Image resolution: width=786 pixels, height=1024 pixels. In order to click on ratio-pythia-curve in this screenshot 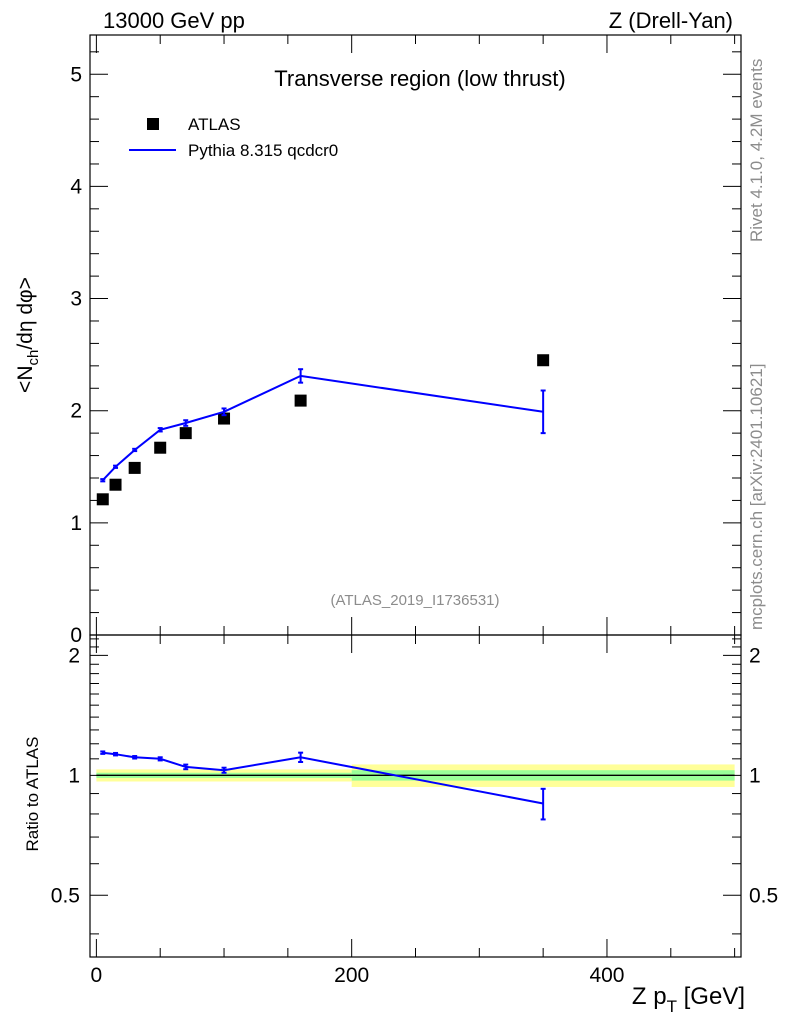, I will do `click(323, 778)`.